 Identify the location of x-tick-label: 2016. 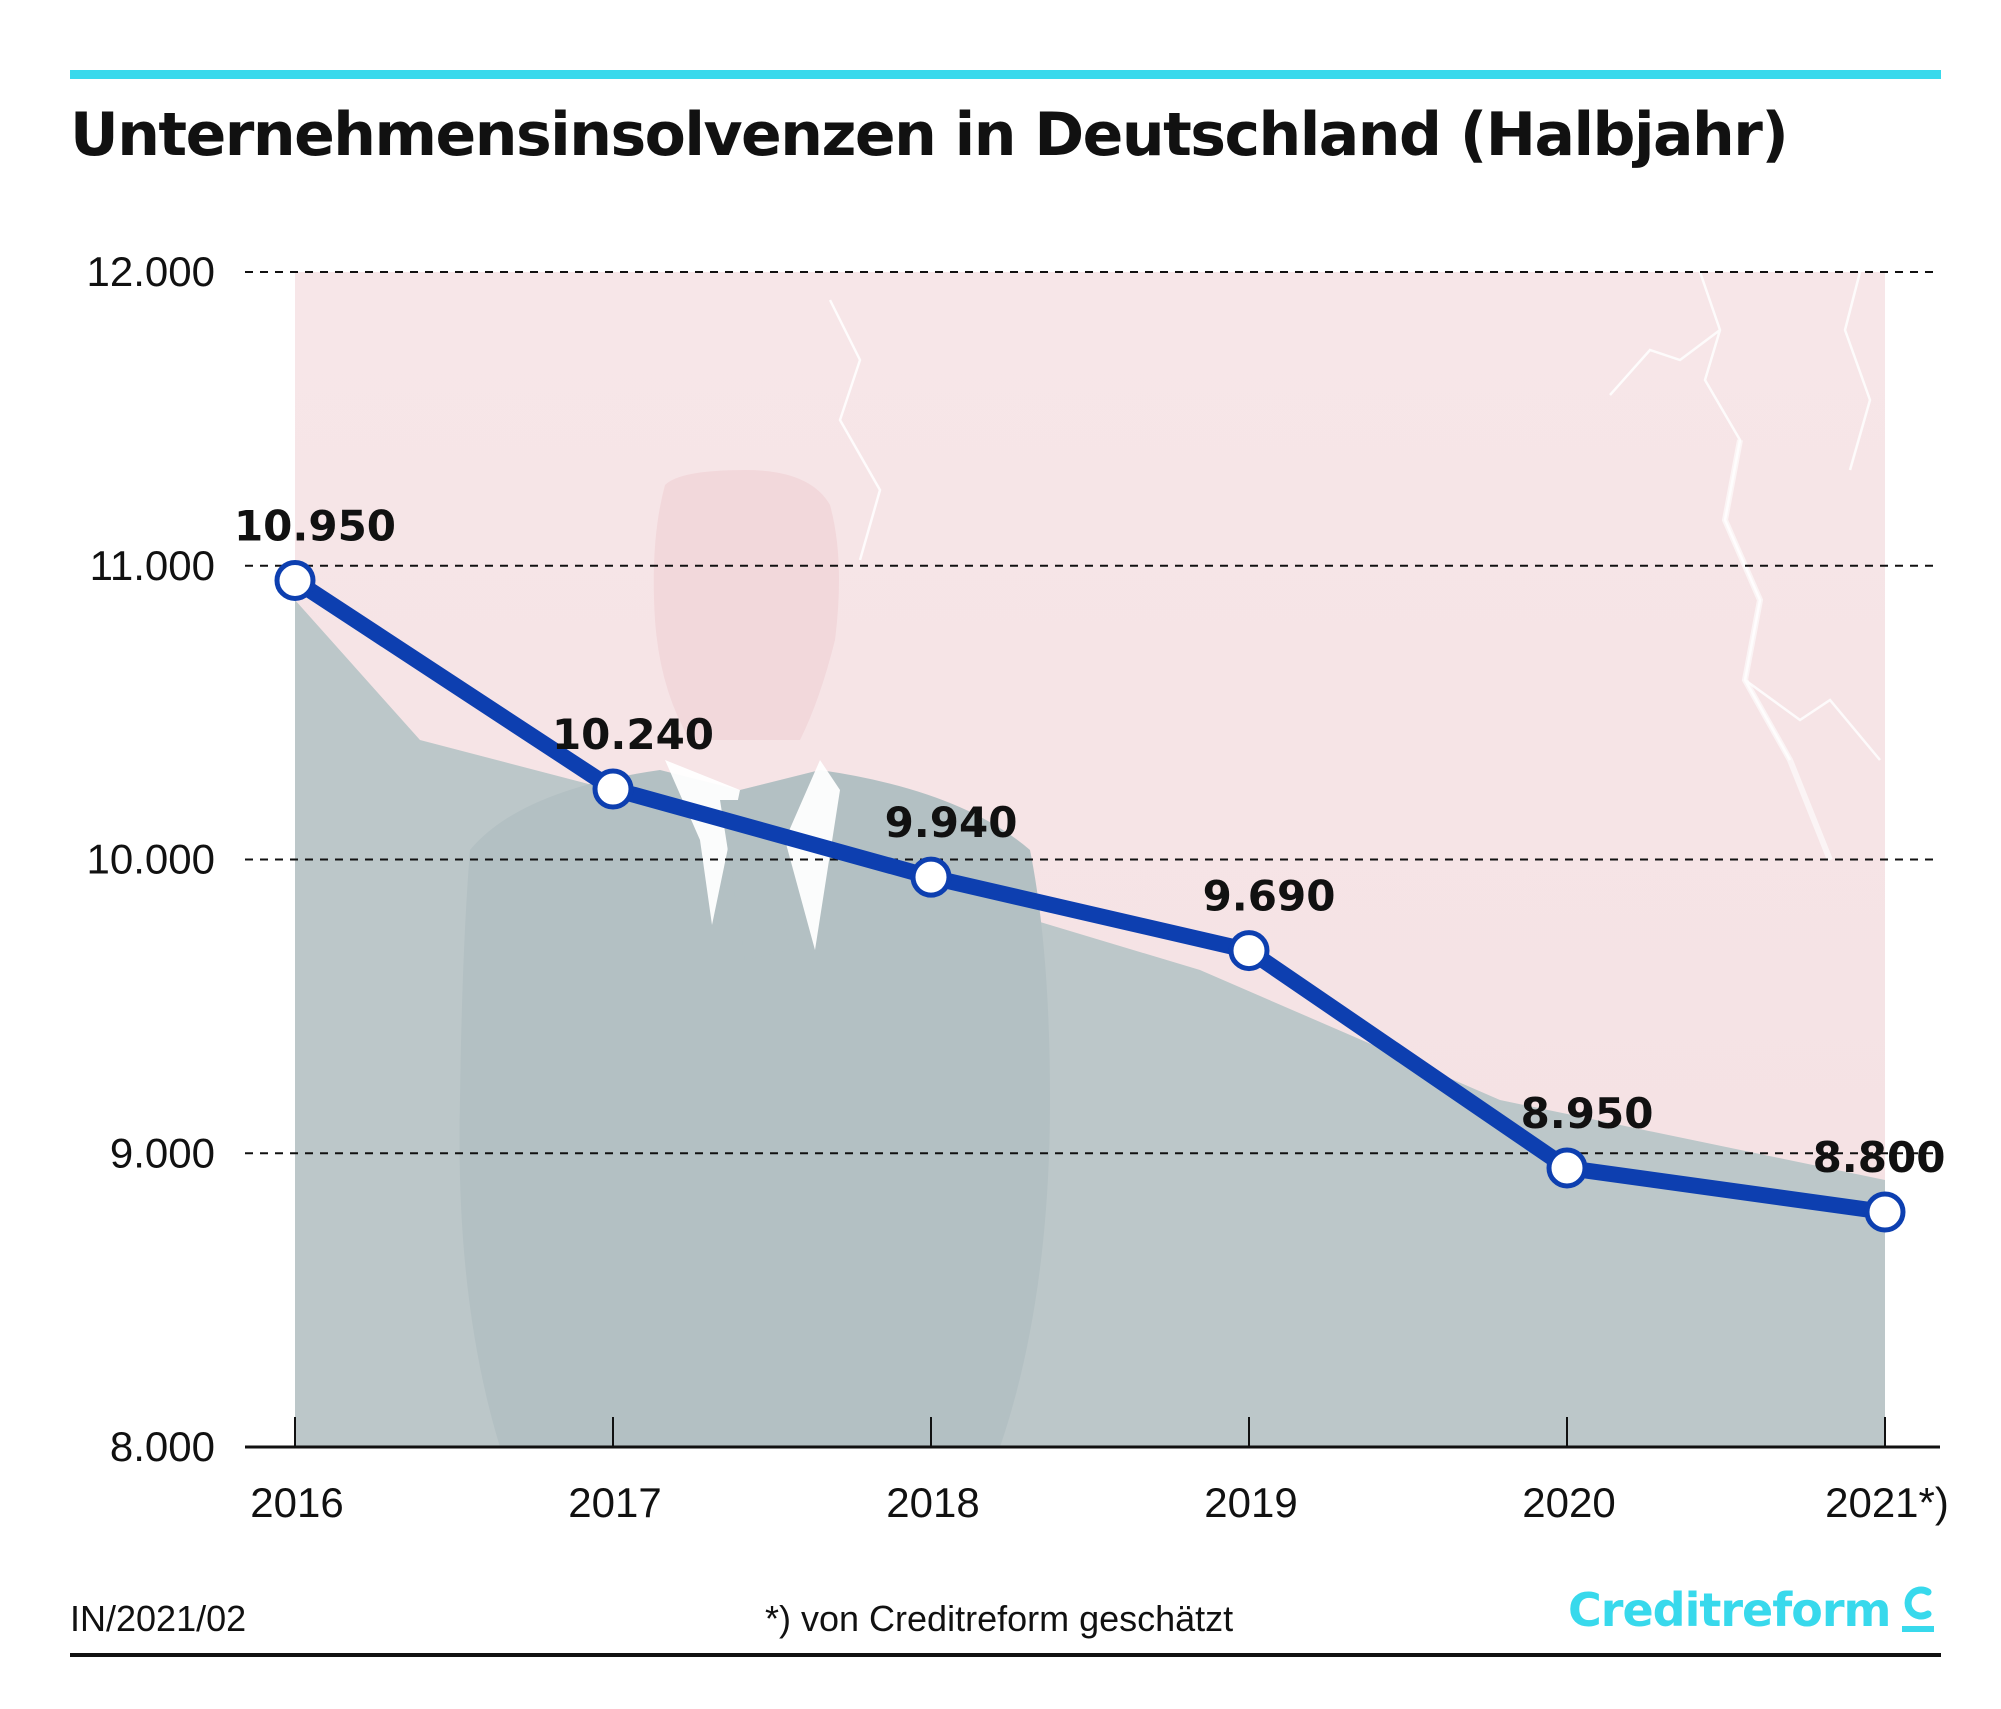
(296, 1502).